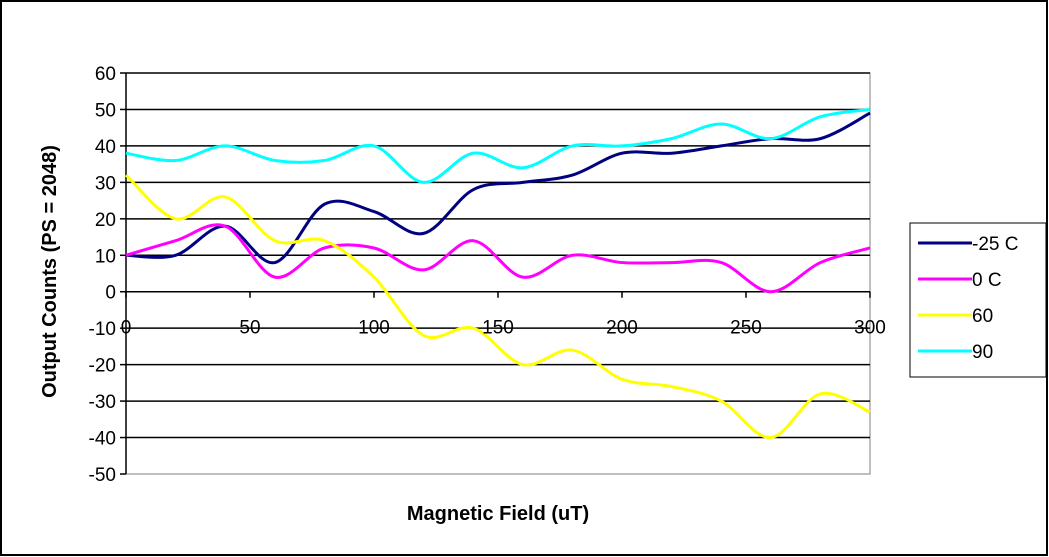 The height and width of the screenshot is (557, 1049). Describe the element at coordinates (50, 271) in the screenshot. I see `y-axis-title: Output Counts (PS = 2048)` at that location.